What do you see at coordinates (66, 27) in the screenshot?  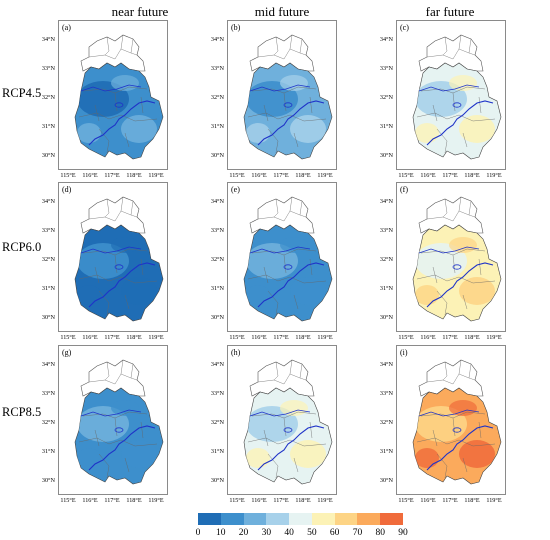 I see `panel-label: (a)` at bounding box center [66, 27].